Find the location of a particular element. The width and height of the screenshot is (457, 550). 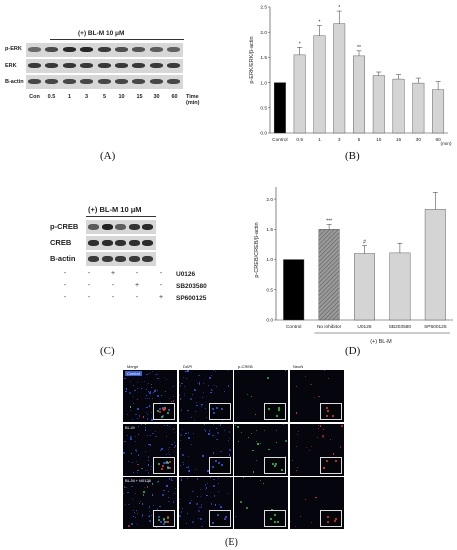

microscopy-row-label: BL-M is located at coordinates (130, 427).